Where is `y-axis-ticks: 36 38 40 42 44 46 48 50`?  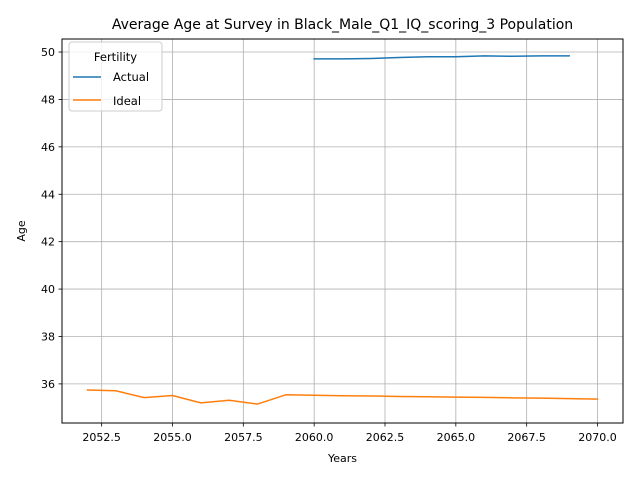 y-axis-ticks: 36 38 40 42 44 46 48 50 is located at coordinates (51, 218).